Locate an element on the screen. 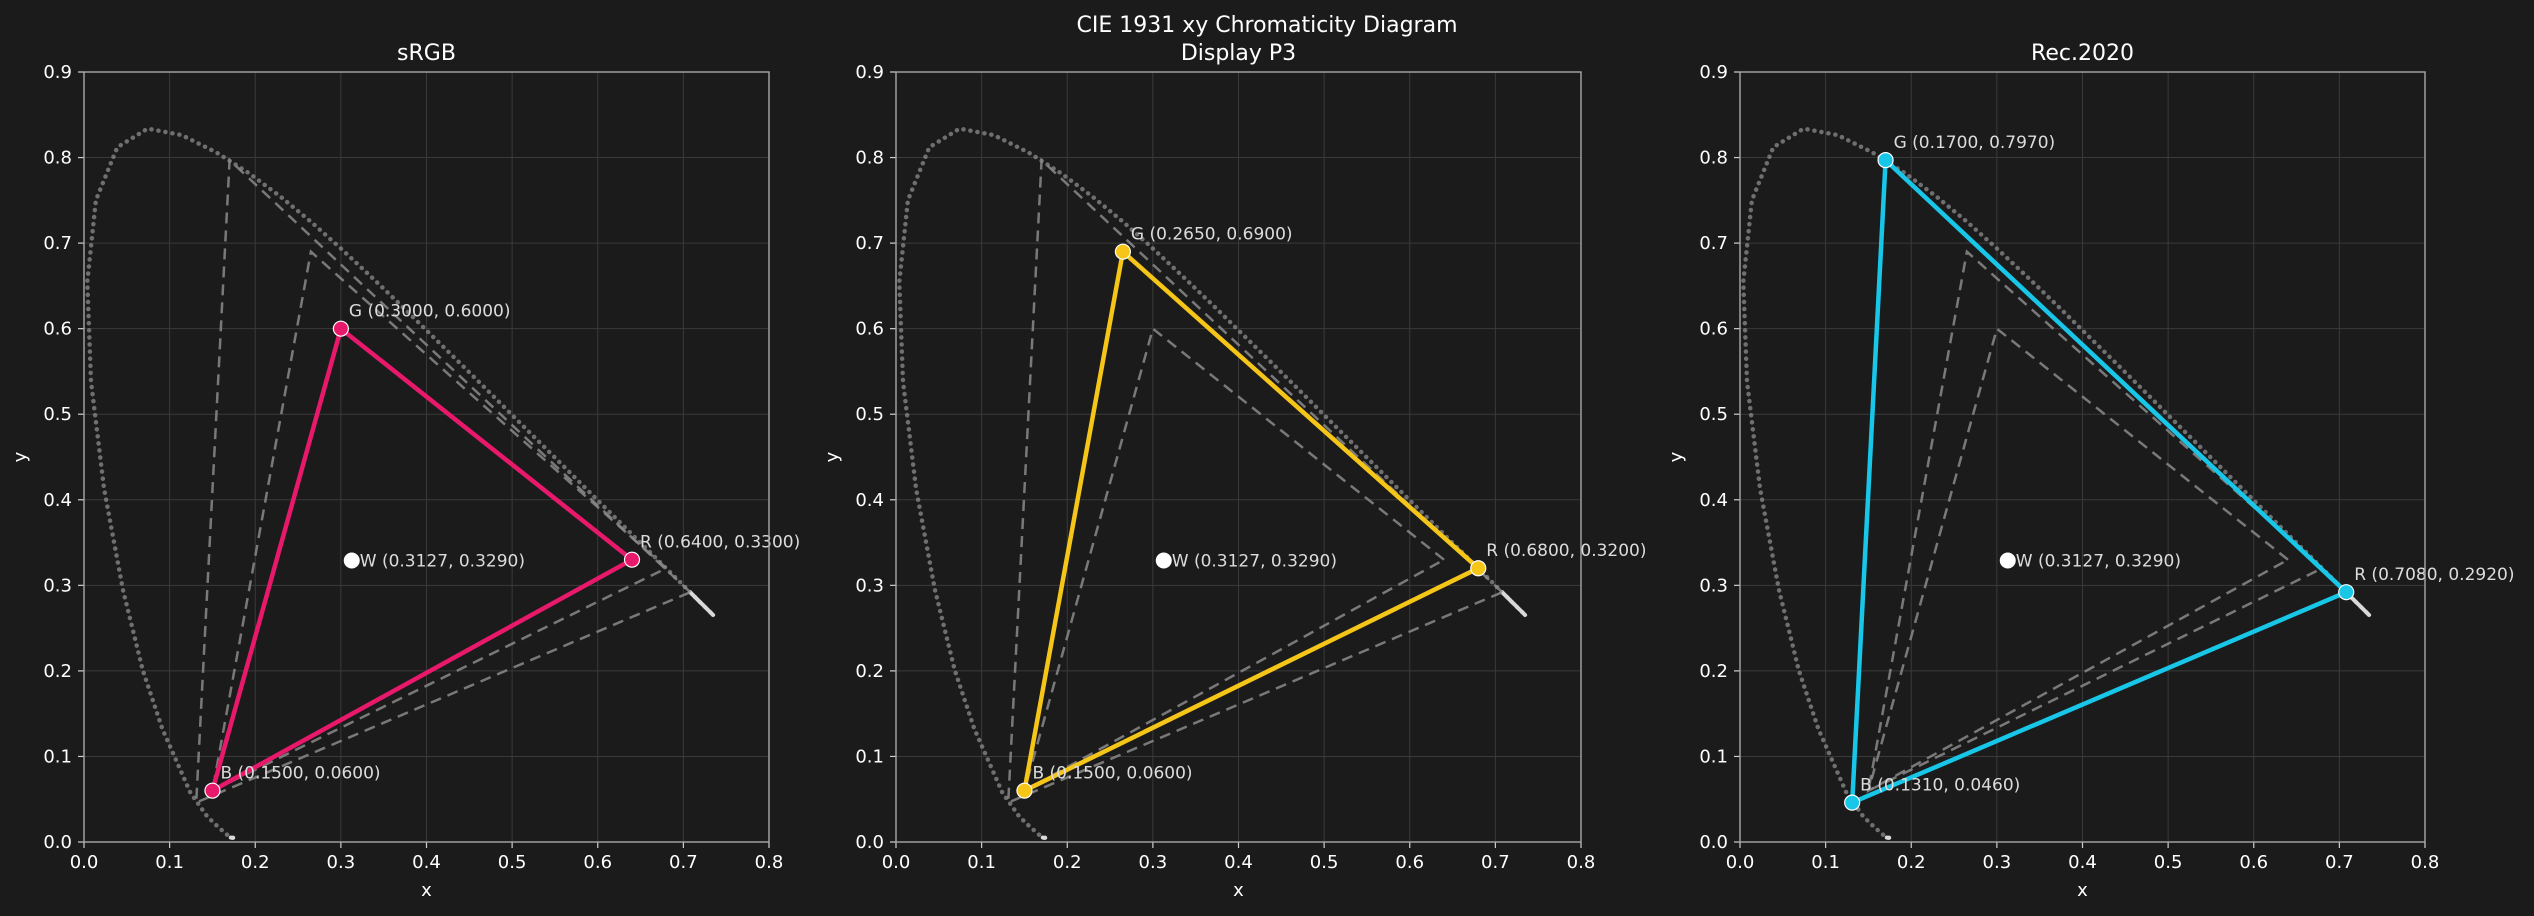 The height and width of the screenshot is (916, 2534). primary-label-g: G (0.1700, 0.7970) is located at coordinates (1975, 143).